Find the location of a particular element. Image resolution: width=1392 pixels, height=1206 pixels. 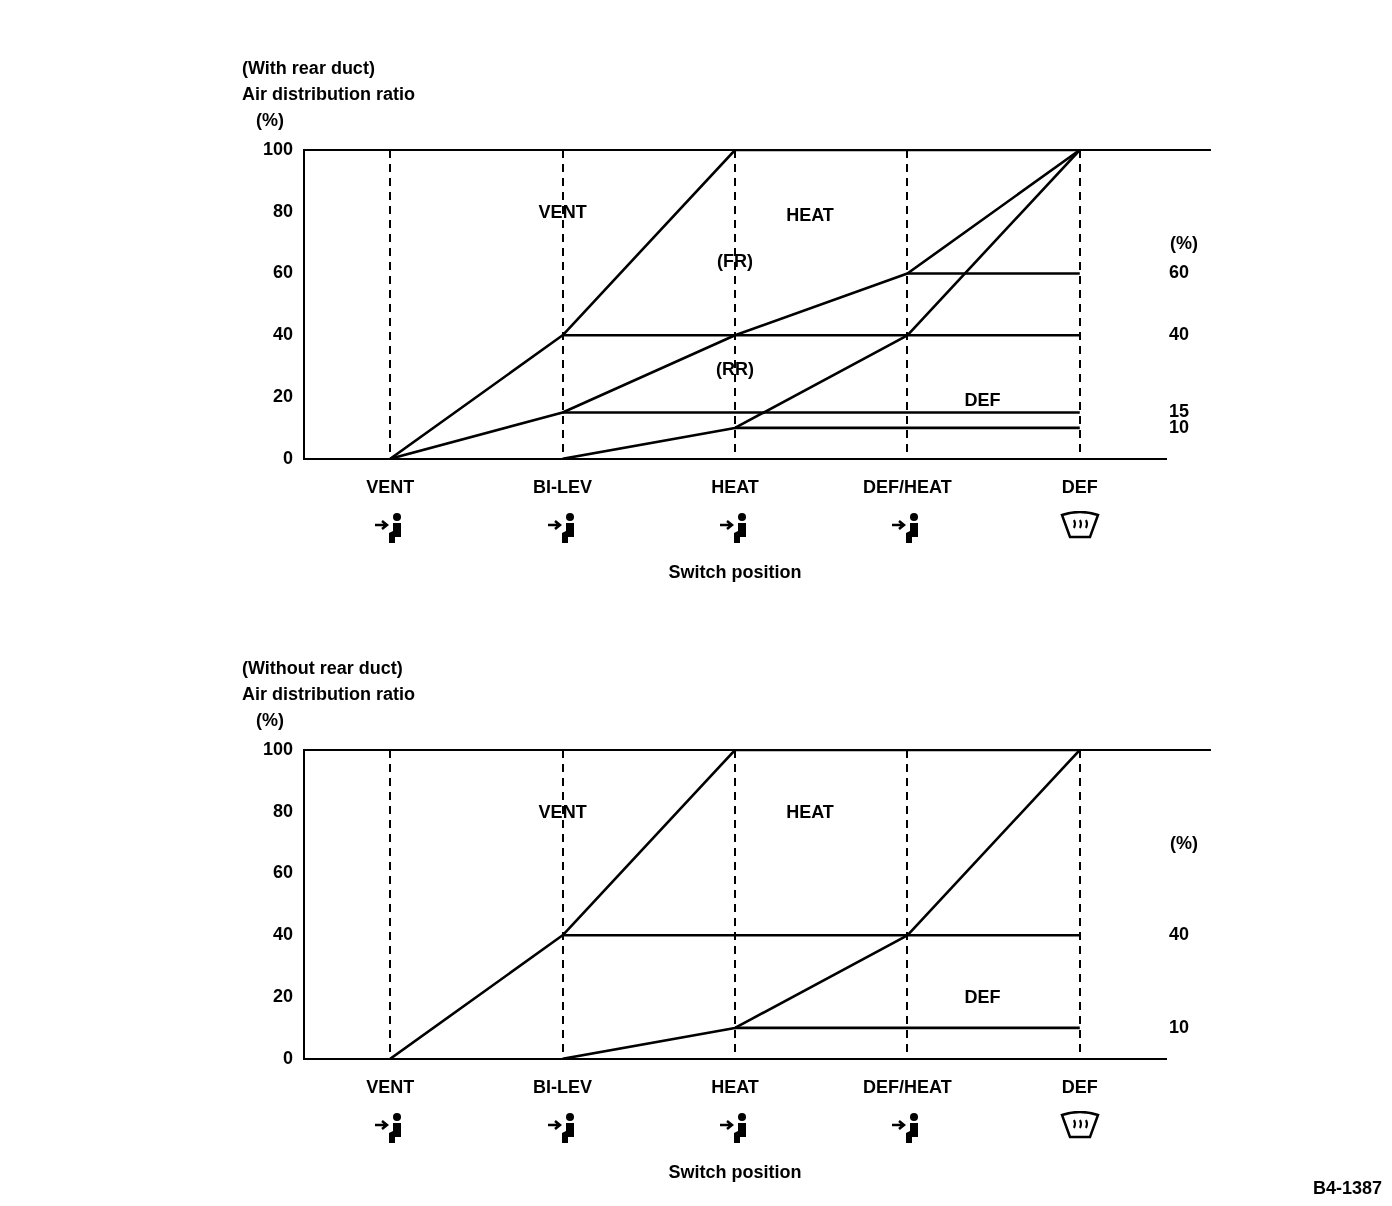

chart-title: (Without rear duct) is located at coordinates (322, 668).